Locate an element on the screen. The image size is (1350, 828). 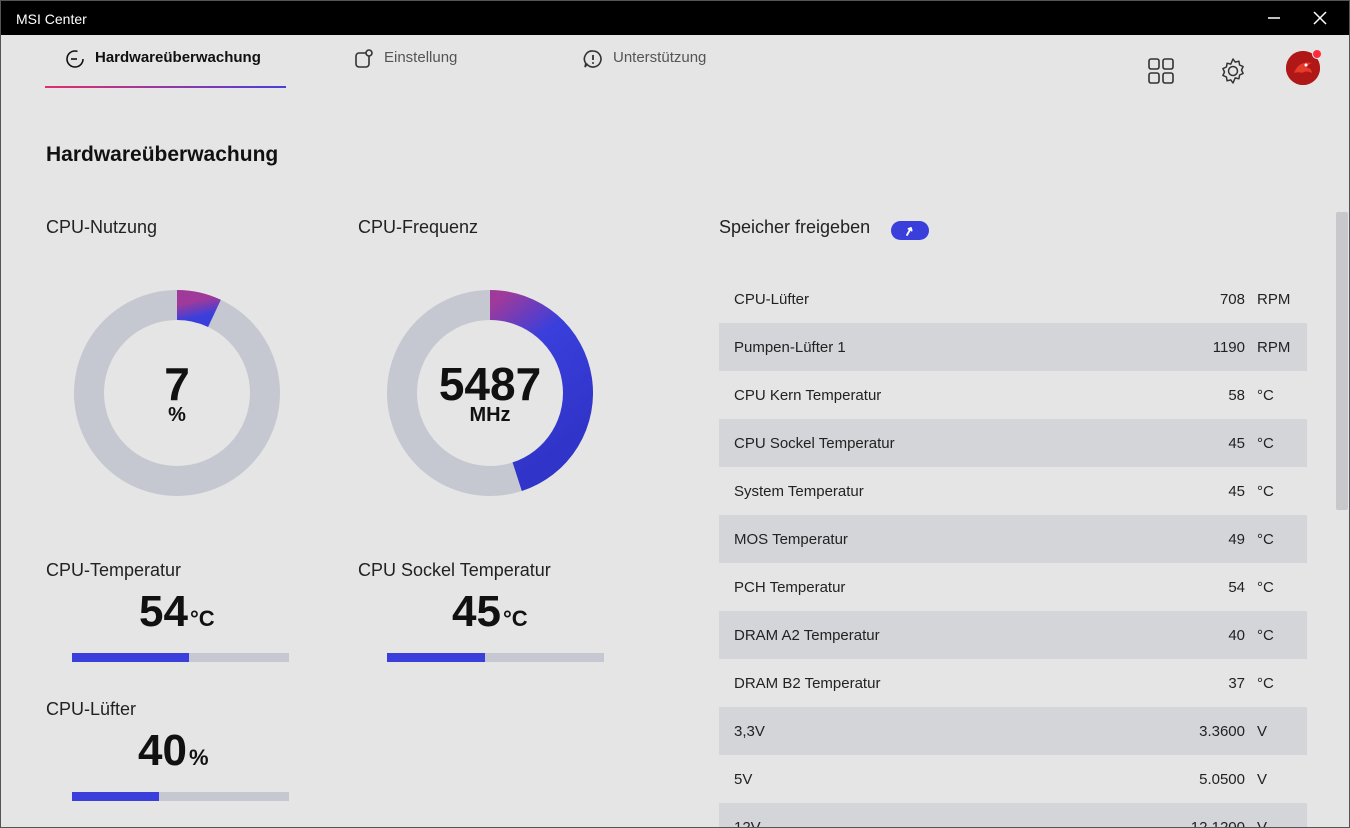
dragon-logo-icon is located at coordinates (1303, 68).